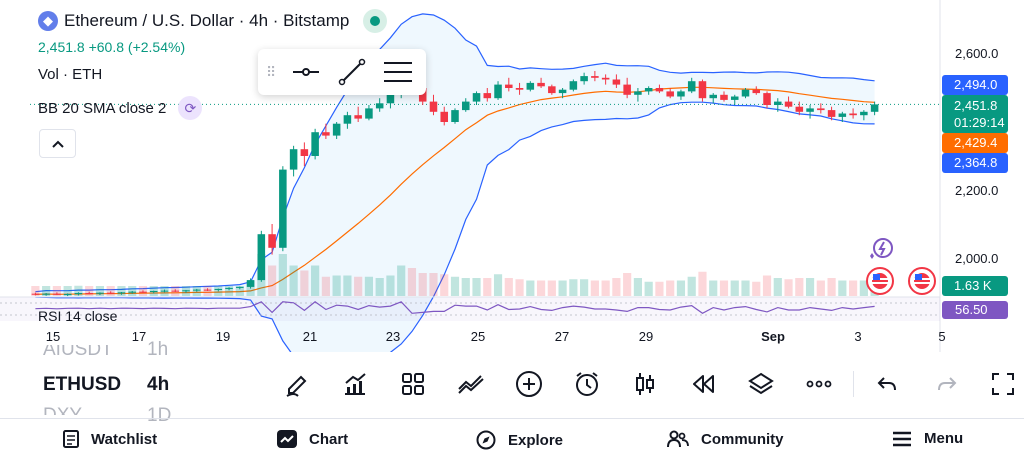 Image resolution: width=1024 pixels, height=461 pixels. What do you see at coordinates (120, 108) in the screenshot?
I see `bollinger-legend: BB 20 SMA close 2 ⟳` at bounding box center [120, 108].